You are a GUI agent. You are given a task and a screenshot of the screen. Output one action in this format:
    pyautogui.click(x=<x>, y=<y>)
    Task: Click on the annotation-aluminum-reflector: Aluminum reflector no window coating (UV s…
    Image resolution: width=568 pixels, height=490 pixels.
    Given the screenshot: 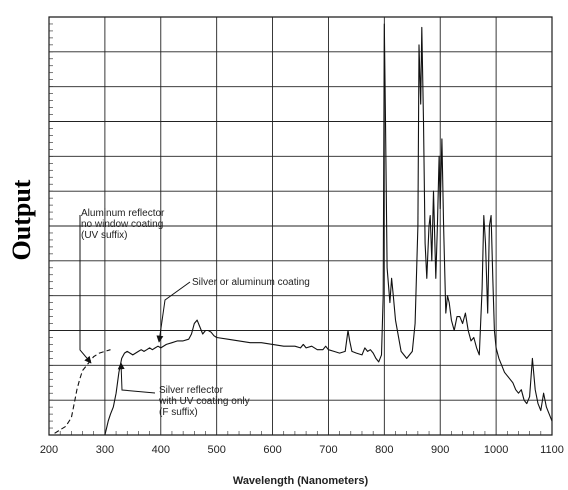 What is the action you would take?
    pyautogui.click(x=123, y=224)
    